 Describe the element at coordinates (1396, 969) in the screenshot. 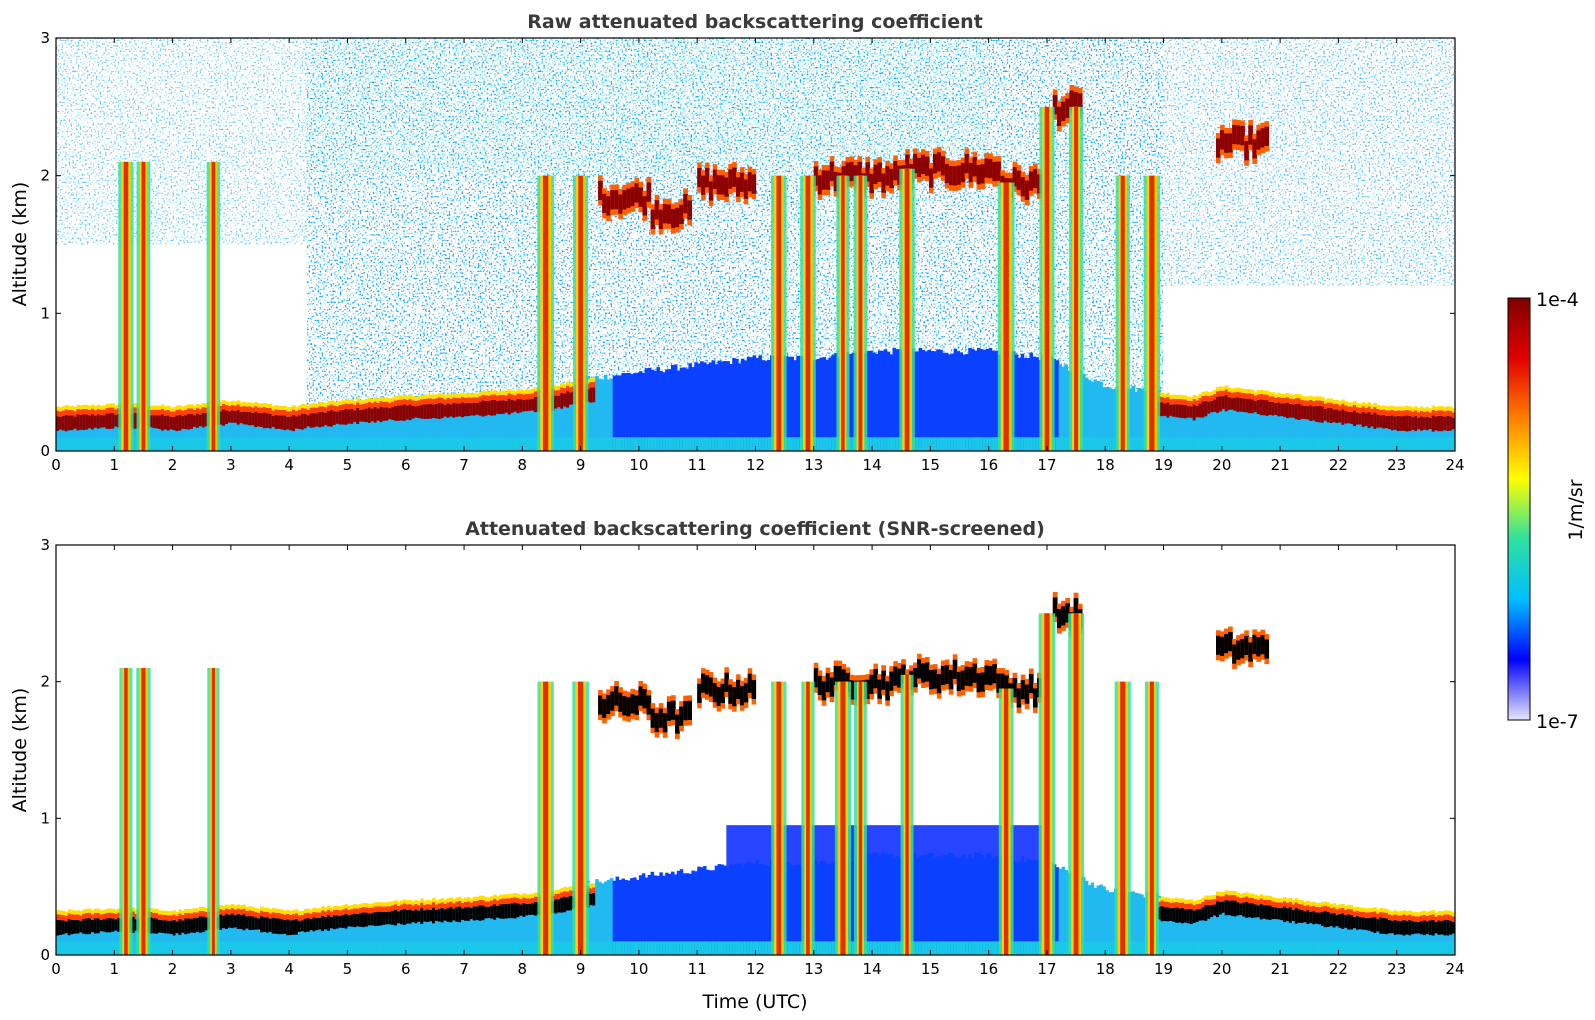

I see `x-tick-label: 23` at that location.